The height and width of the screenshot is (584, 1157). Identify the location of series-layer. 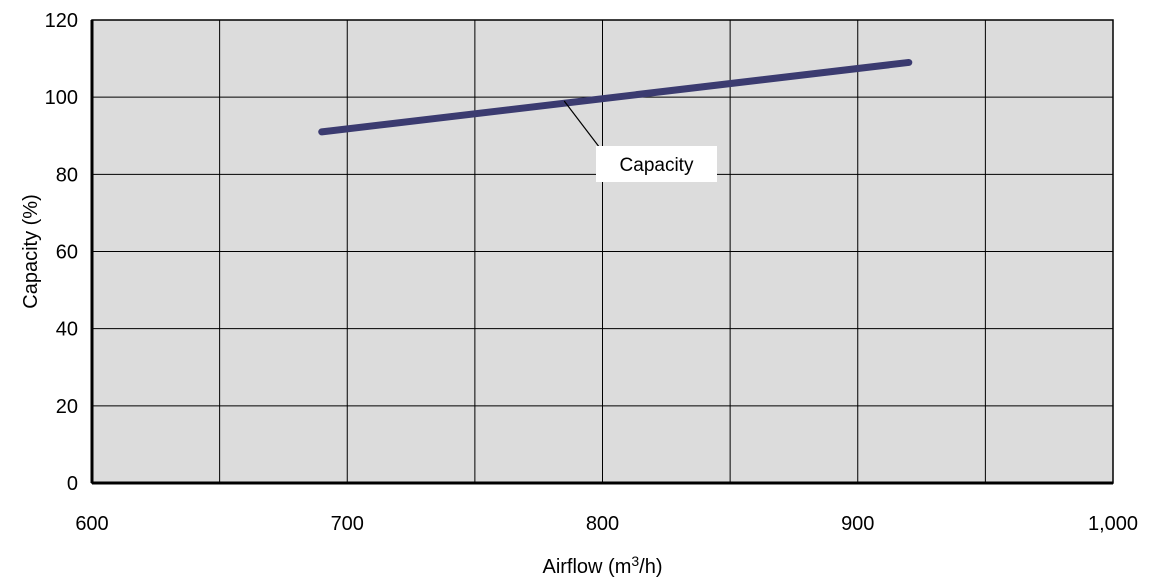
(615, 97).